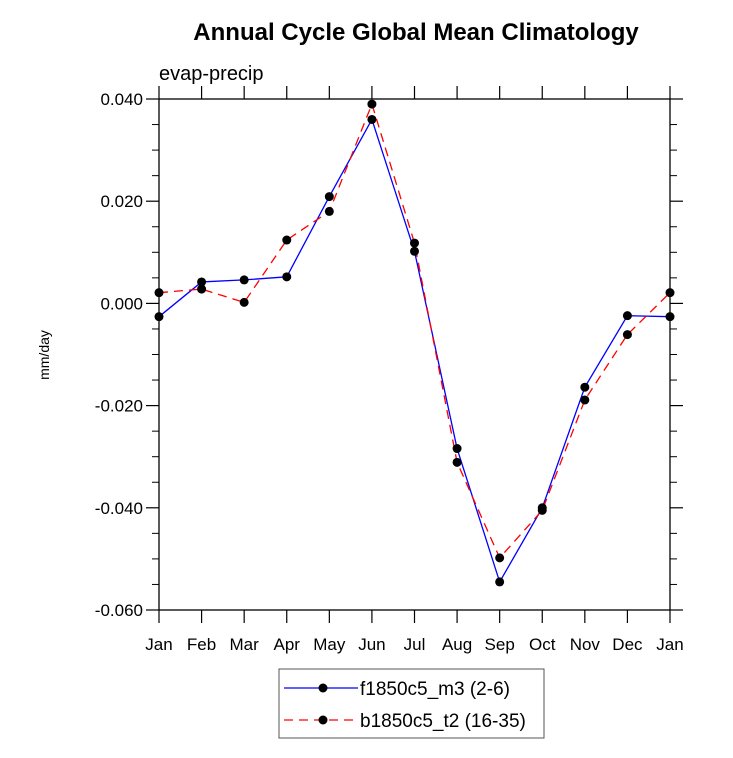 This screenshot has width=733, height=758. Describe the element at coordinates (119, 406) in the screenshot. I see `y-tick-label: -0.020` at that location.